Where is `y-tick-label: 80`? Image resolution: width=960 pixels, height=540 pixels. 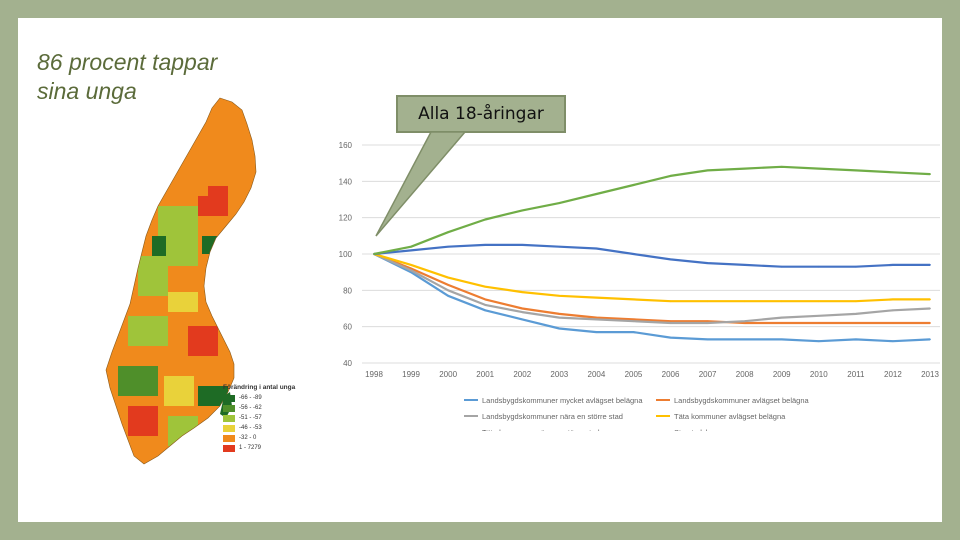
y-tick-label: 80 is located at coordinates (347, 290).